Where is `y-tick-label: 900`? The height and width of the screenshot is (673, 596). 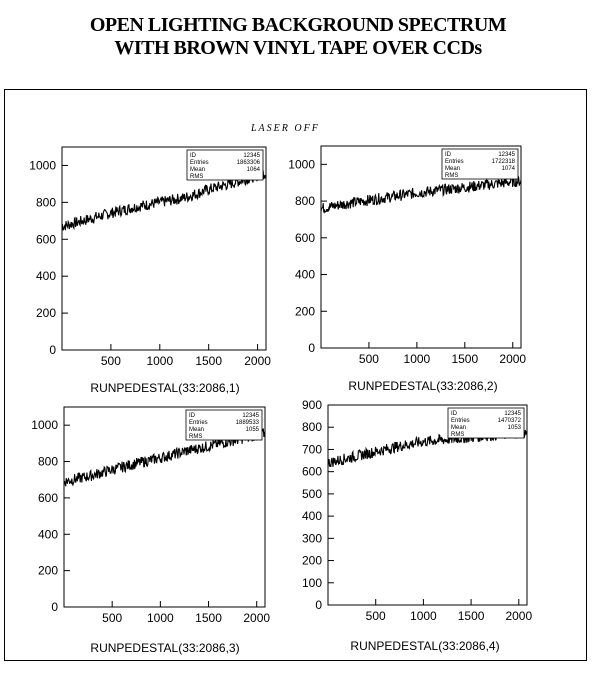
y-tick-label: 900 is located at coordinates (312, 405).